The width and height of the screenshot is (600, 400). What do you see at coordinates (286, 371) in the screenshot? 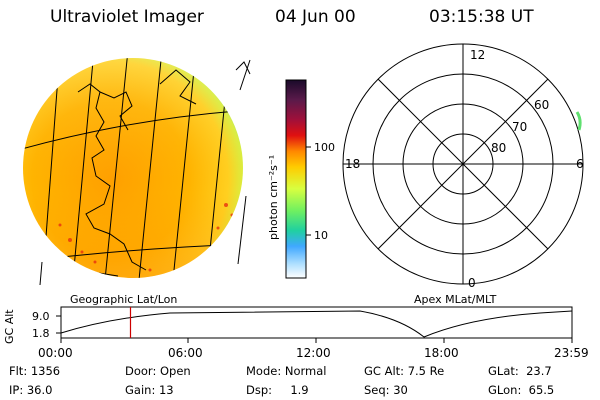
I see `mode-info: Mode: Normal` at bounding box center [286, 371].